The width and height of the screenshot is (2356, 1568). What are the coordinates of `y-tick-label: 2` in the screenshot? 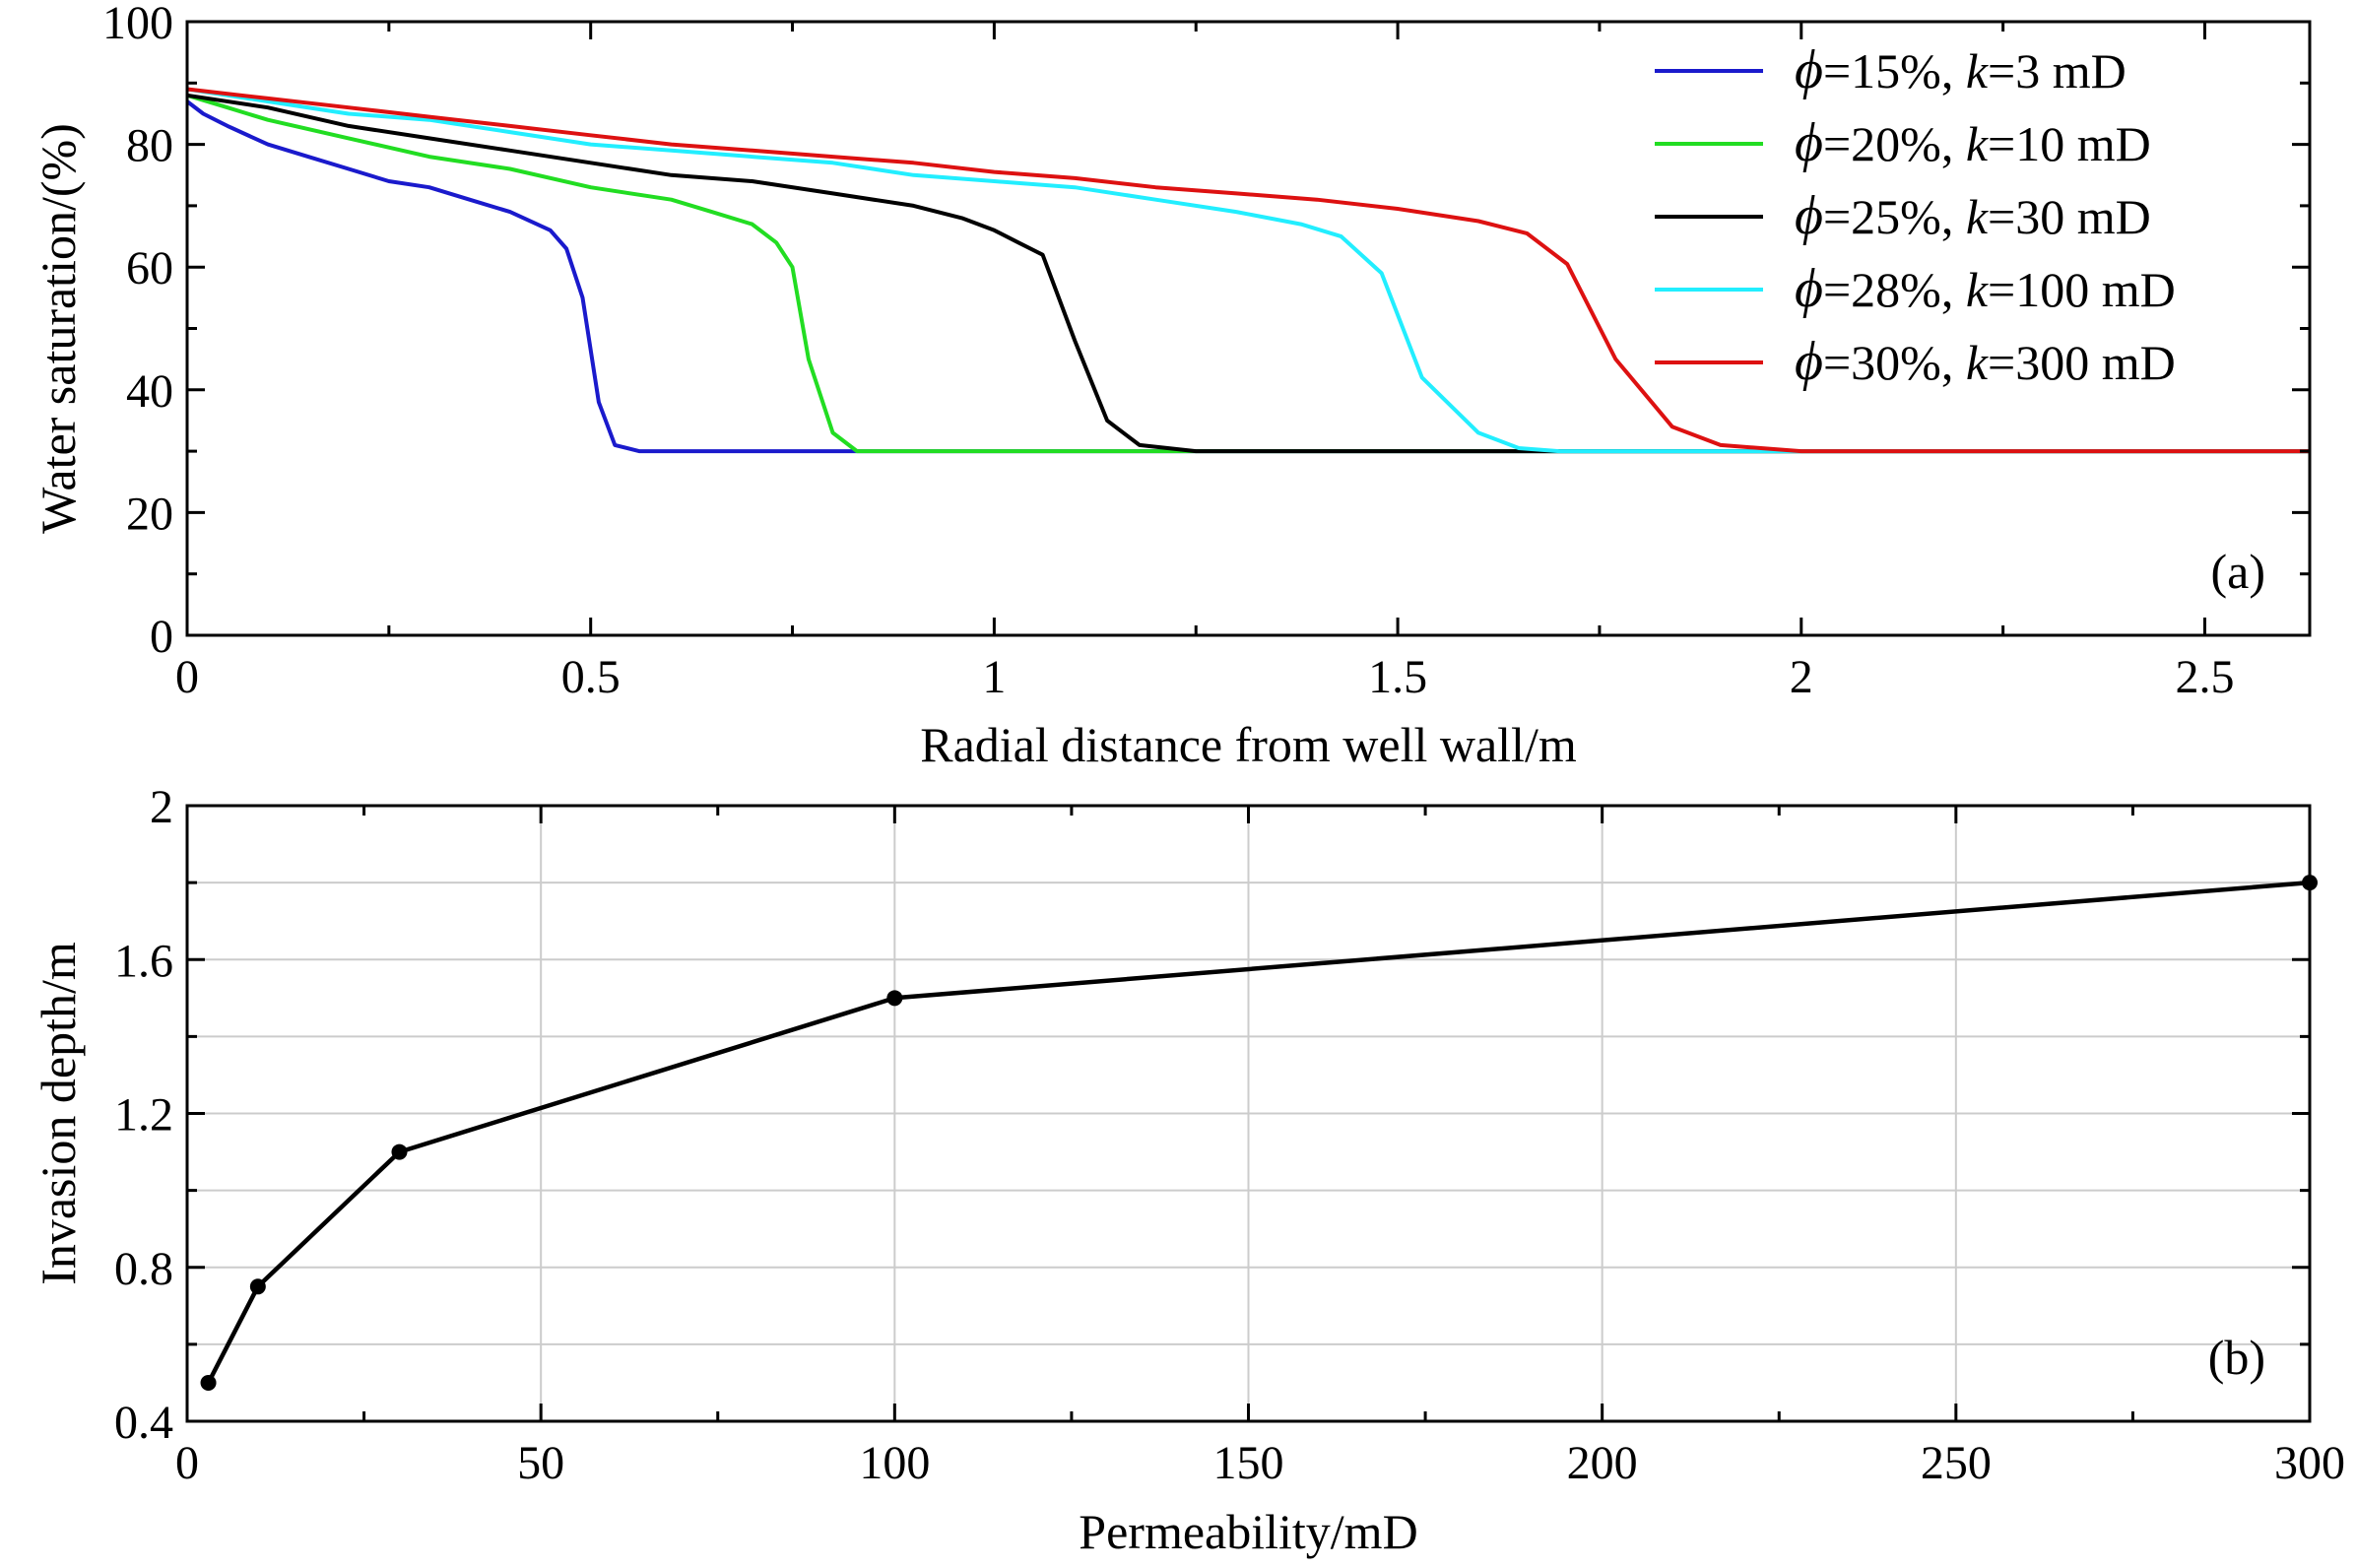 It's located at (161, 807).